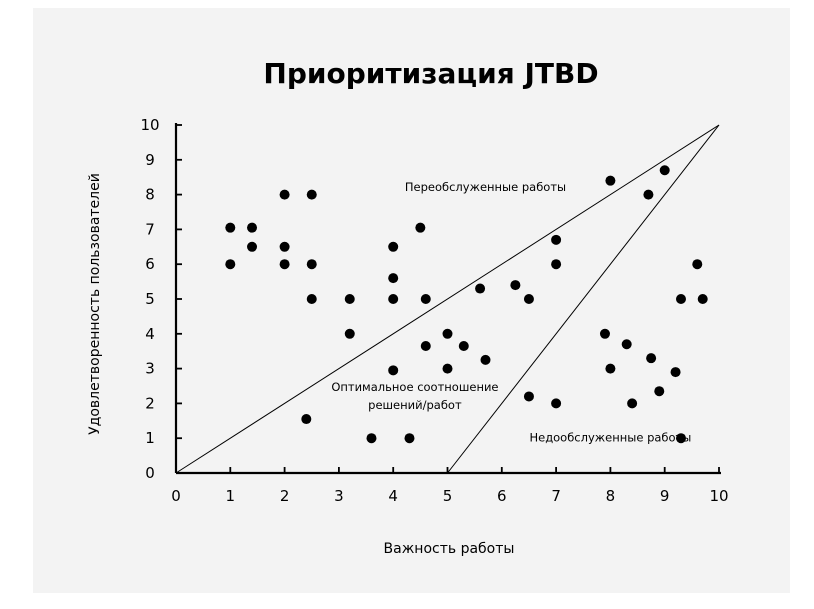  I want to click on x-tick-label: 8, so click(611, 496).